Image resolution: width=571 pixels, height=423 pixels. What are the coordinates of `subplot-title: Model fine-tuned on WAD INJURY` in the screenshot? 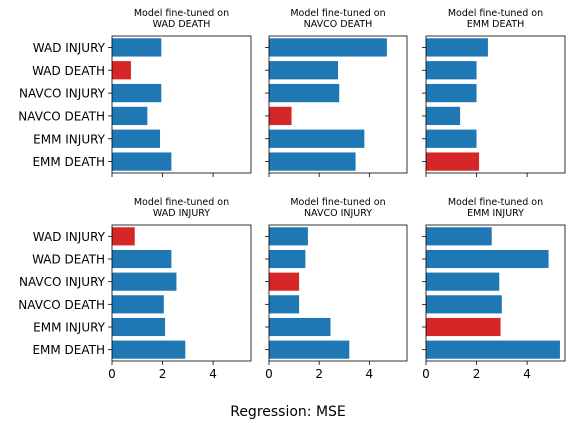 It's located at (181, 208).